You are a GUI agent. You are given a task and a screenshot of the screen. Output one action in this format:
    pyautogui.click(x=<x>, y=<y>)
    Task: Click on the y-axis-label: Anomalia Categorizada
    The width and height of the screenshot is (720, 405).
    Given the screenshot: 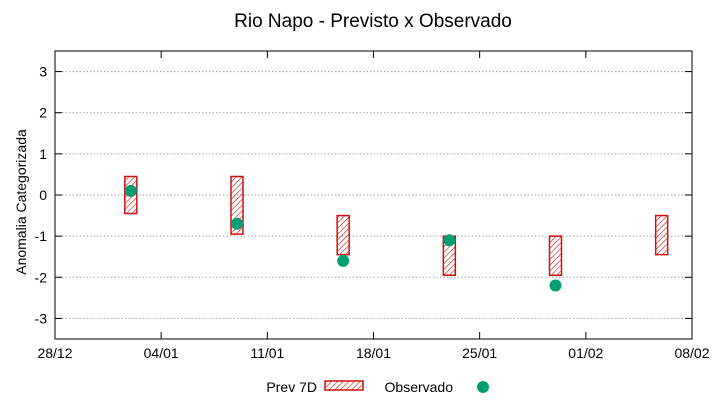 What is the action you would take?
    pyautogui.click(x=21, y=202)
    